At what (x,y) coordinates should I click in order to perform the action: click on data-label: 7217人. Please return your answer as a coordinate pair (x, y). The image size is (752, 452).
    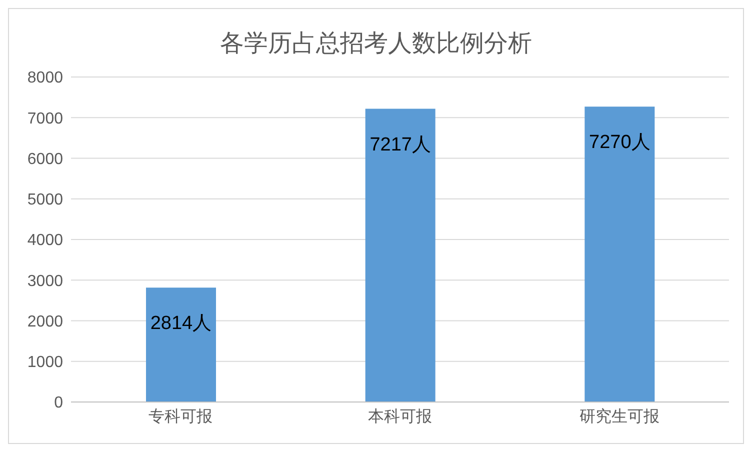
    Looking at the image, I should click on (400, 145).